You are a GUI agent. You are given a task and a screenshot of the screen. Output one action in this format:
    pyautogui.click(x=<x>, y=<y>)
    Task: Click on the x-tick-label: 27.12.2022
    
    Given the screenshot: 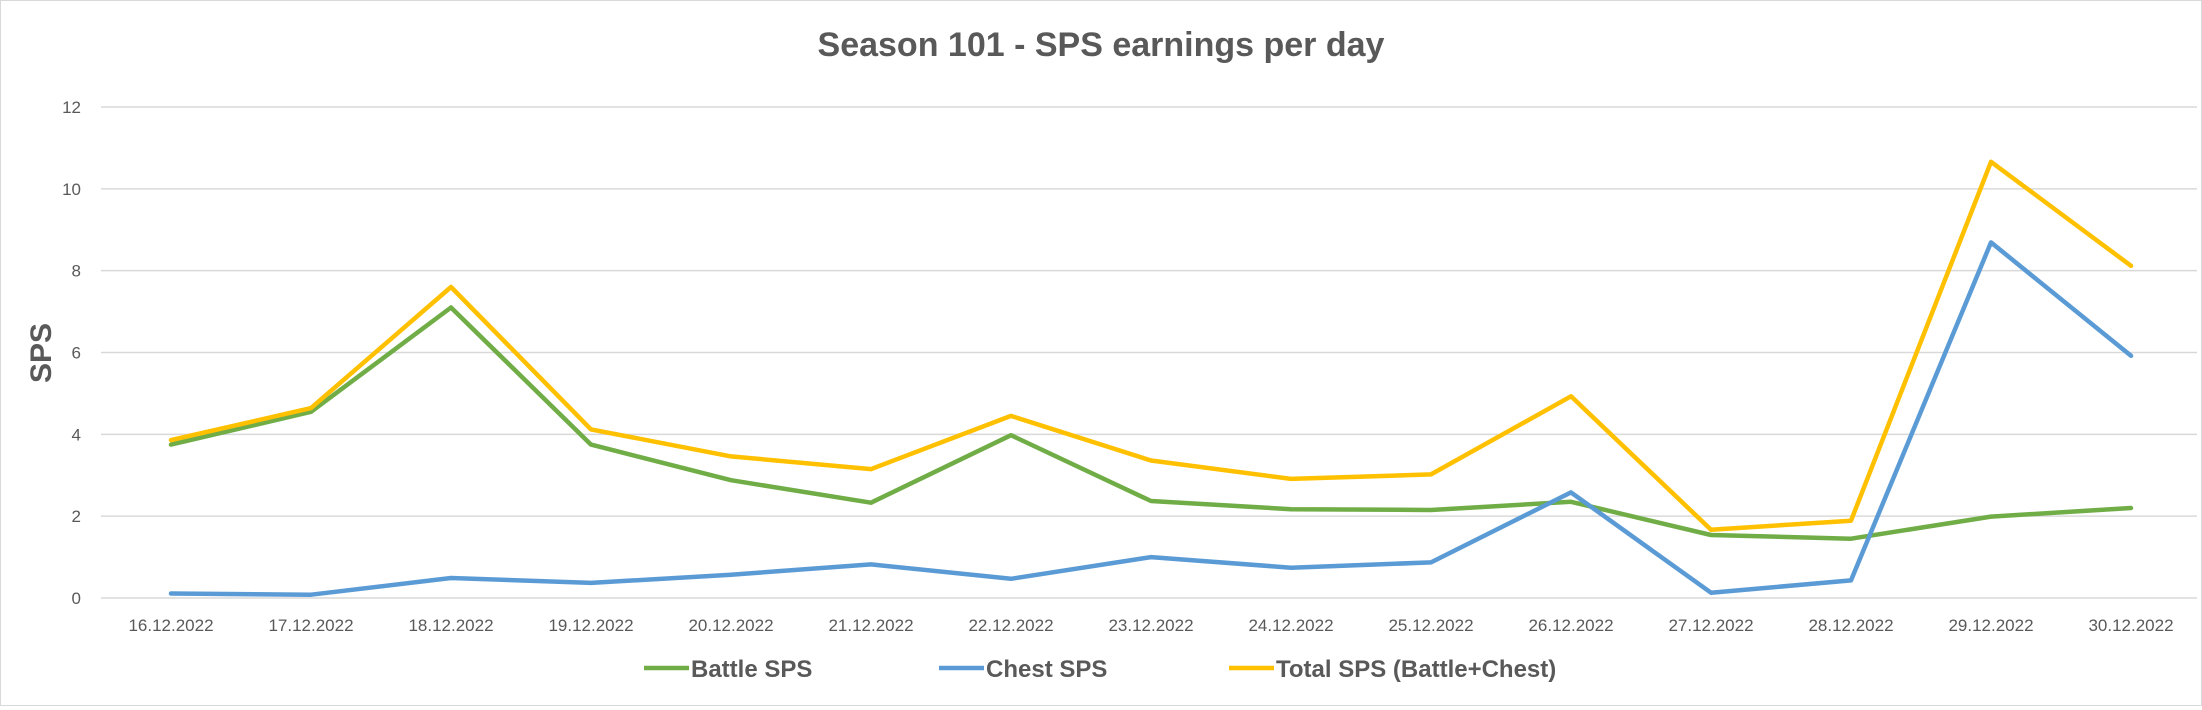 What is the action you would take?
    pyautogui.click(x=1710, y=625)
    